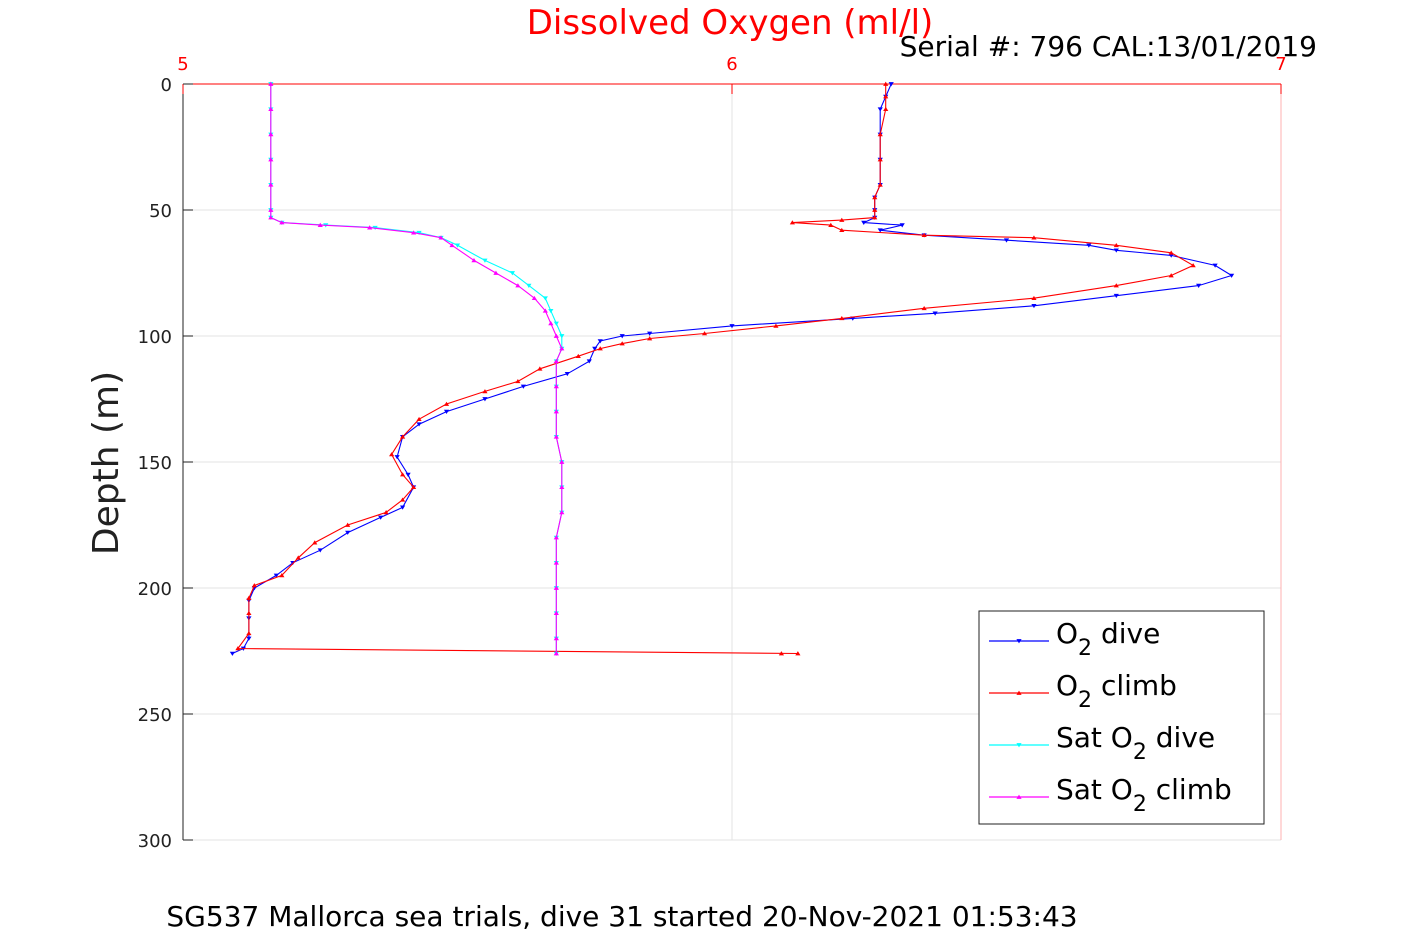 The width and height of the screenshot is (1417, 945). Describe the element at coordinates (155, 463) in the screenshot. I see `y-tick-label: 150` at that location.